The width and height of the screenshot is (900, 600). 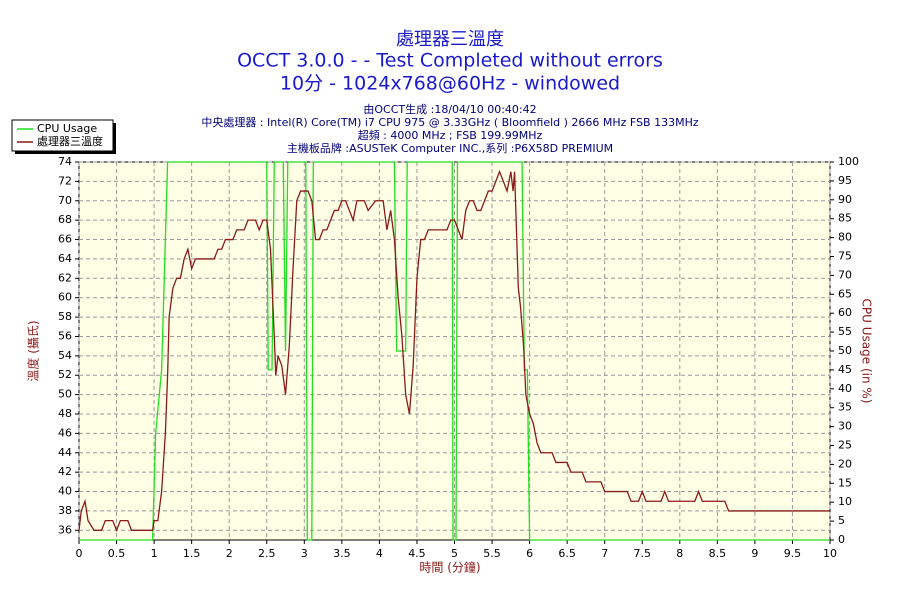 I want to click on x-tick-label: 4, so click(x=379, y=553).